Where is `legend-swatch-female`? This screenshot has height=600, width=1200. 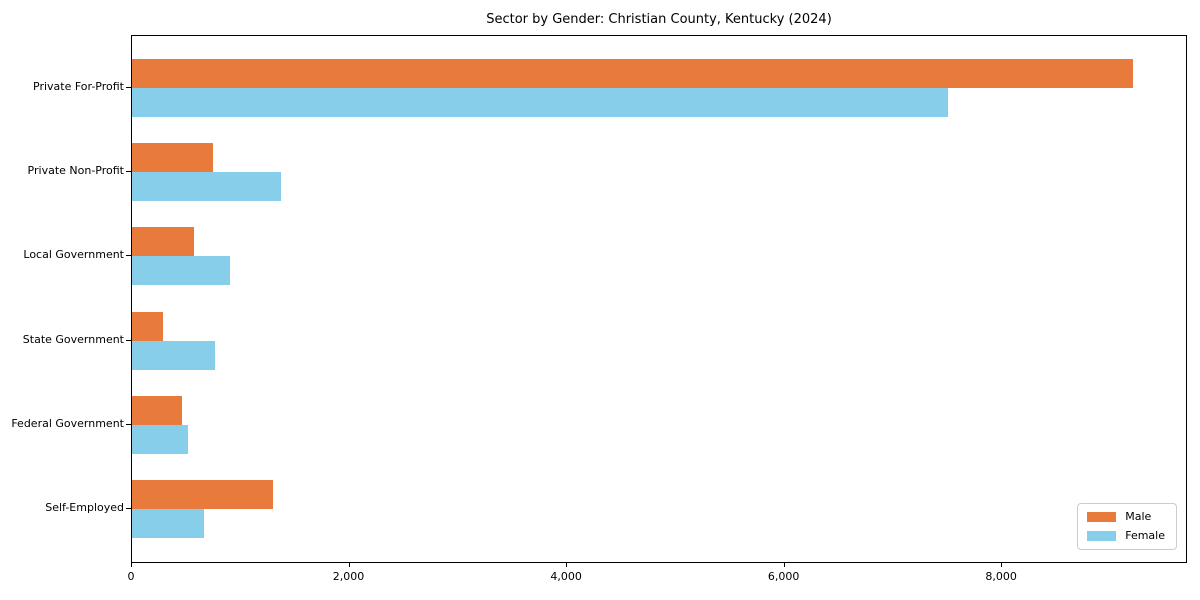
legend-swatch-female is located at coordinates (1102, 536).